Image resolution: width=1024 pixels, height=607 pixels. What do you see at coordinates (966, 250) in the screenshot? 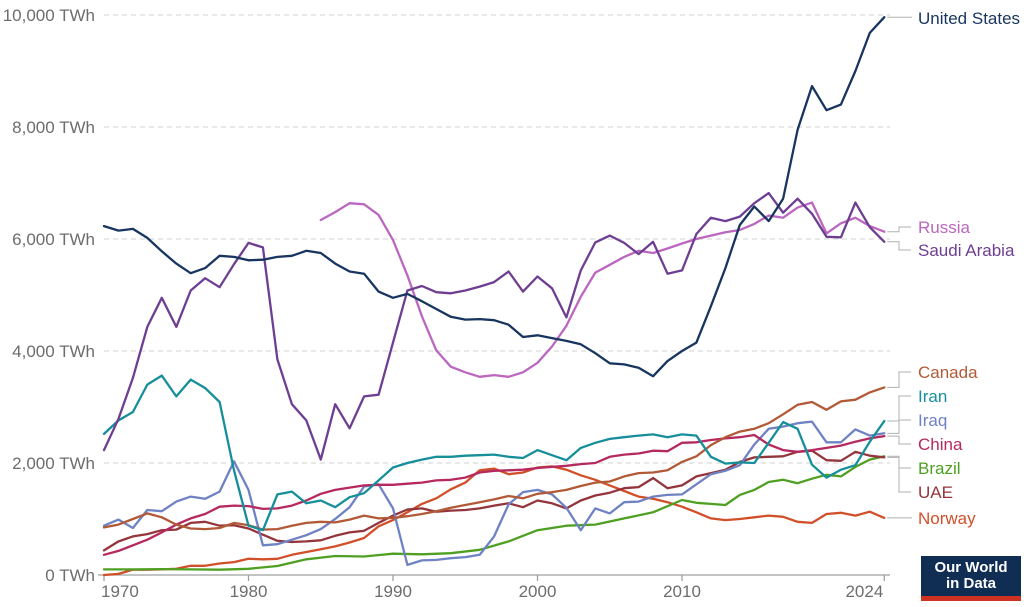
I see `legend-label-saudi-arabia: Saudi Arabia` at bounding box center [966, 250].